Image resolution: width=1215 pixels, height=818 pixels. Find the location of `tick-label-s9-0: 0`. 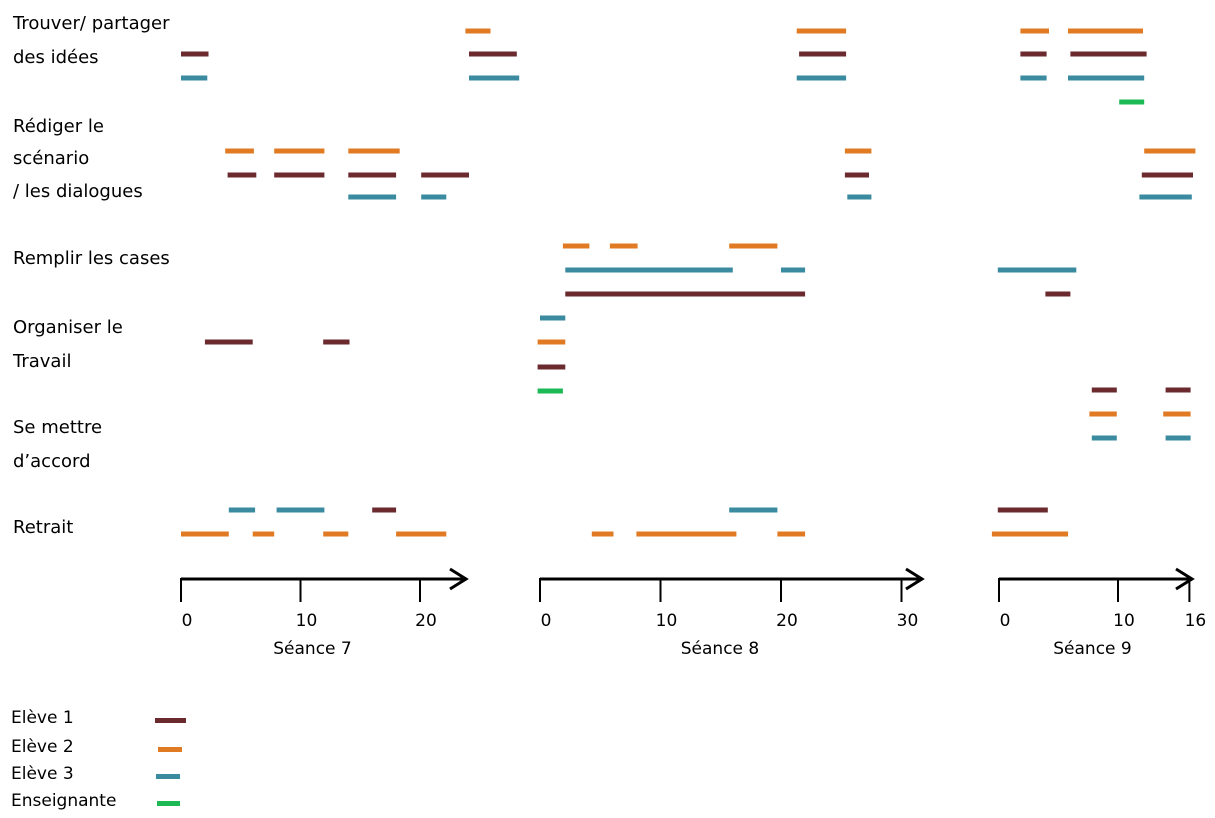

tick-label-s9-0: 0 is located at coordinates (1005, 621).